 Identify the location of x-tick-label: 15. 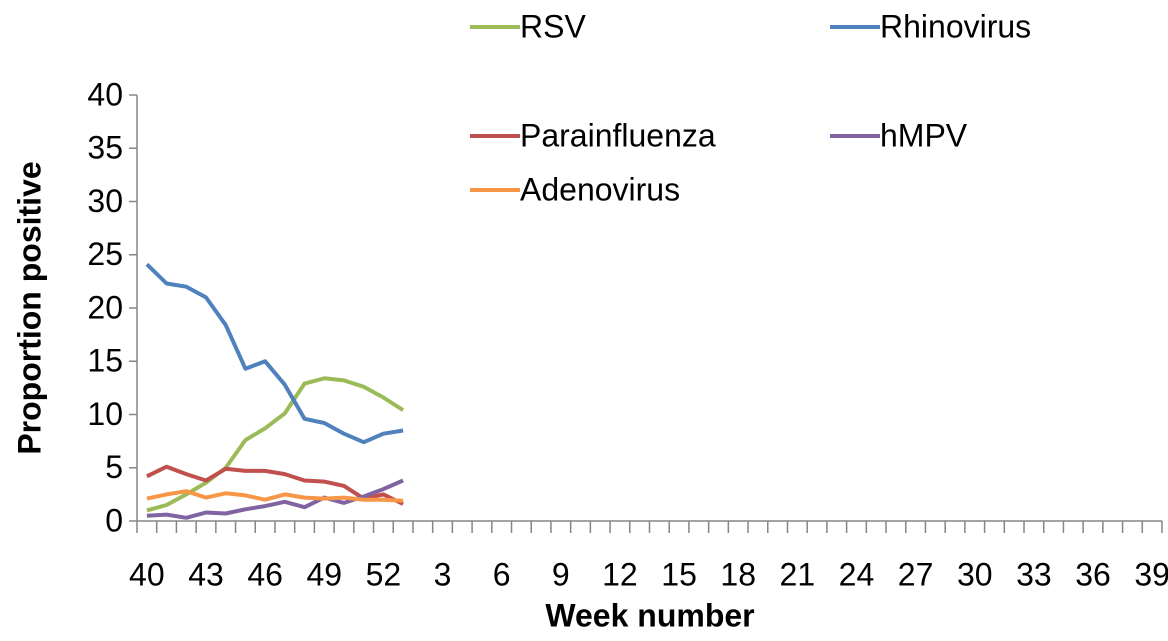
(679, 574).